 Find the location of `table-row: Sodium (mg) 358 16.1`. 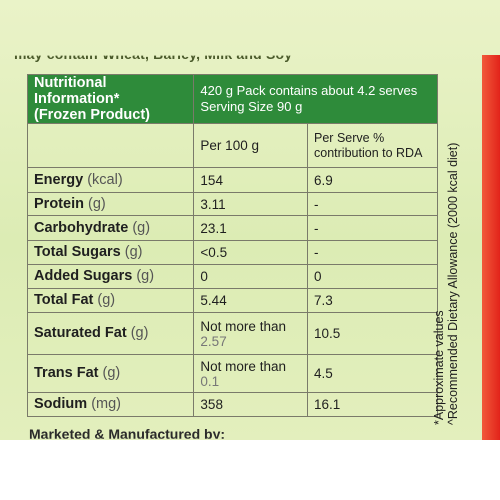

table-row: Sodium (mg) 358 16.1 is located at coordinates (232, 404).